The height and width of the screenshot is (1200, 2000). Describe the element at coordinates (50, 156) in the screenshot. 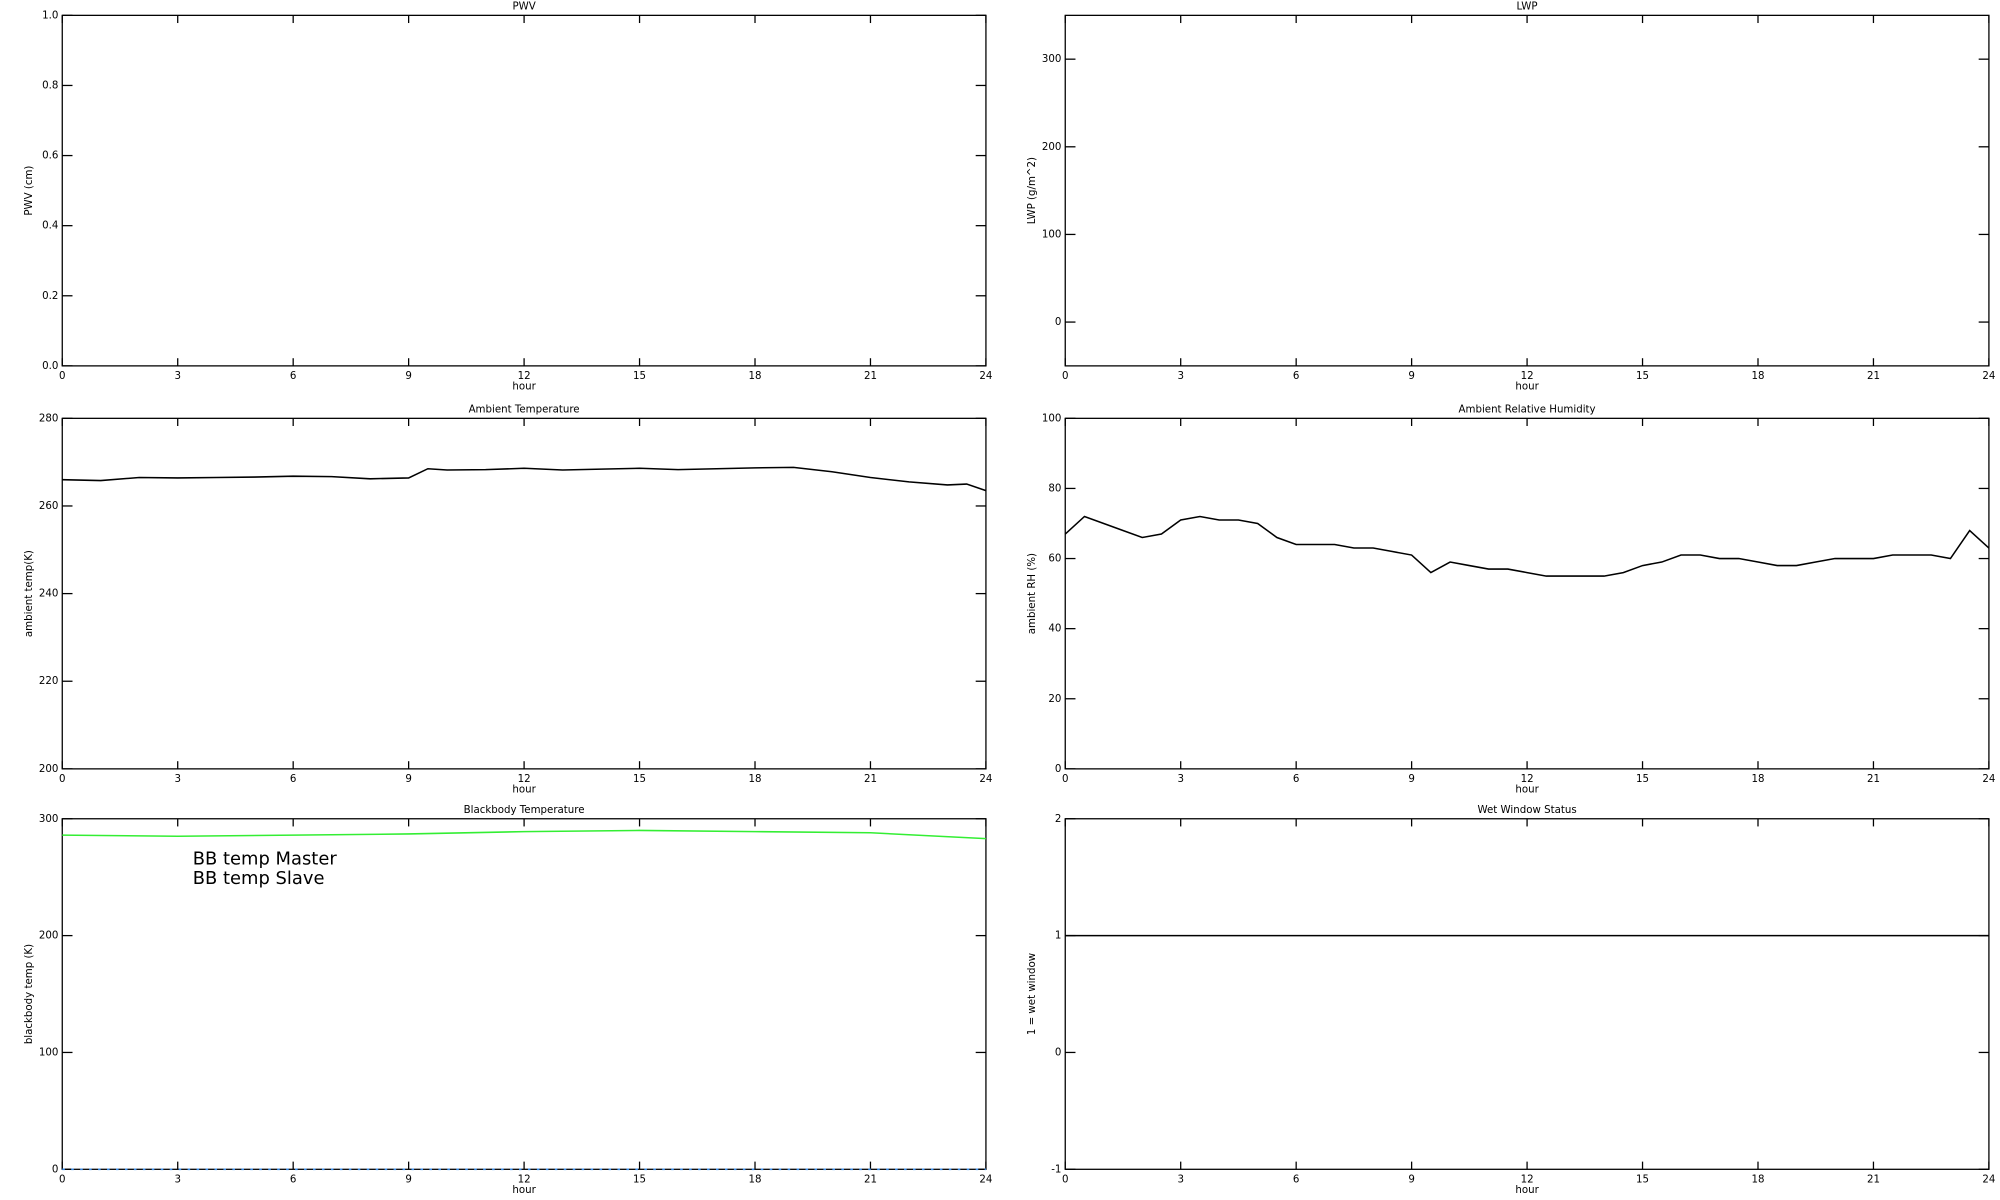

I see `y-tick-label: 0.6` at that location.